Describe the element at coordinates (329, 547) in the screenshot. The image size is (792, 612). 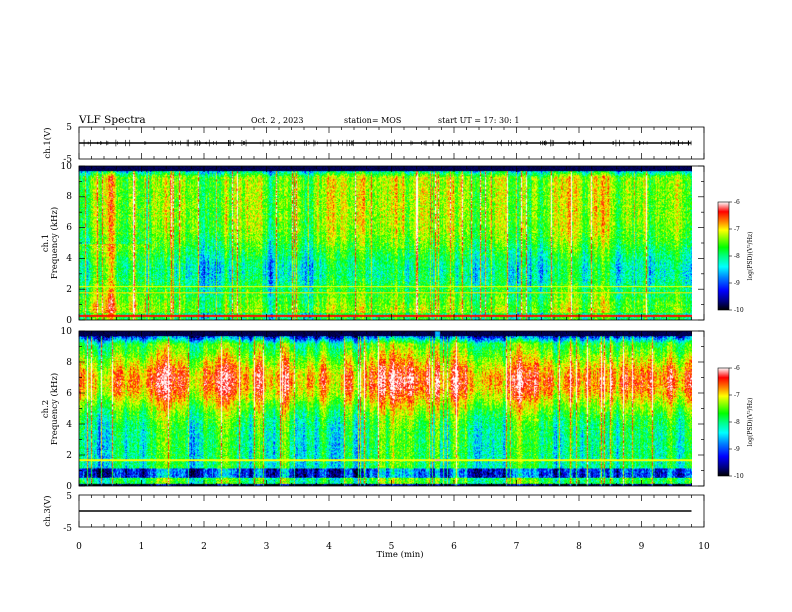
I see `xtick-4: 4` at that location.